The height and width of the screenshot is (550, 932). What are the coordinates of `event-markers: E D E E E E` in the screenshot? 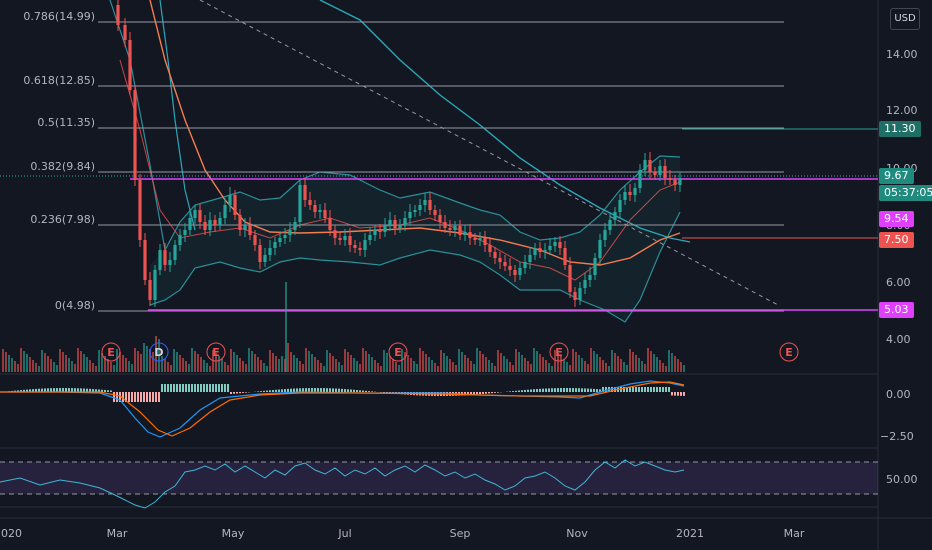 It's located at (450, 352).